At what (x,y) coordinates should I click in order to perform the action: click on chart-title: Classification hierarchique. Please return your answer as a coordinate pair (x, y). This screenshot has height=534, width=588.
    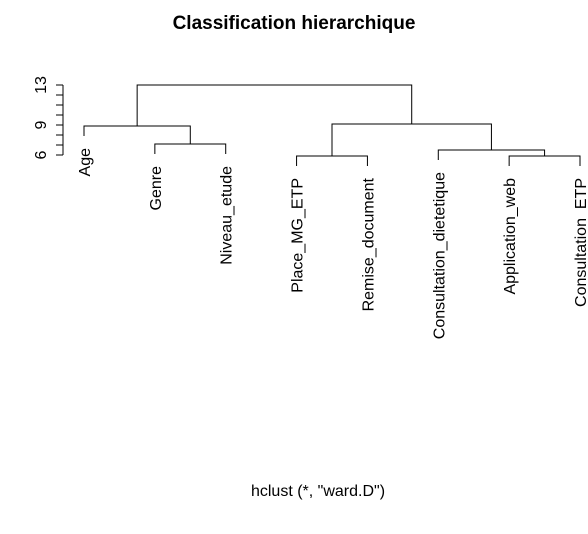
    Looking at the image, I should click on (294, 23).